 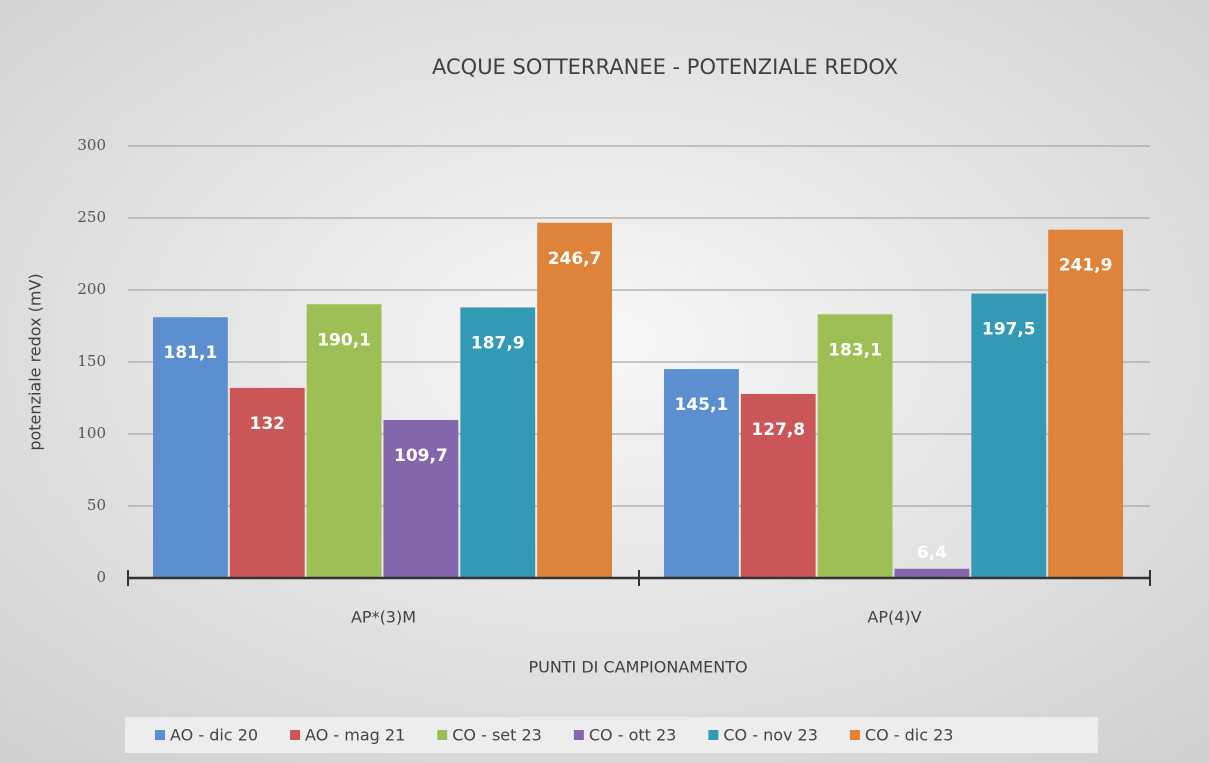 I want to click on value-label: 246,7, so click(x=575, y=259).